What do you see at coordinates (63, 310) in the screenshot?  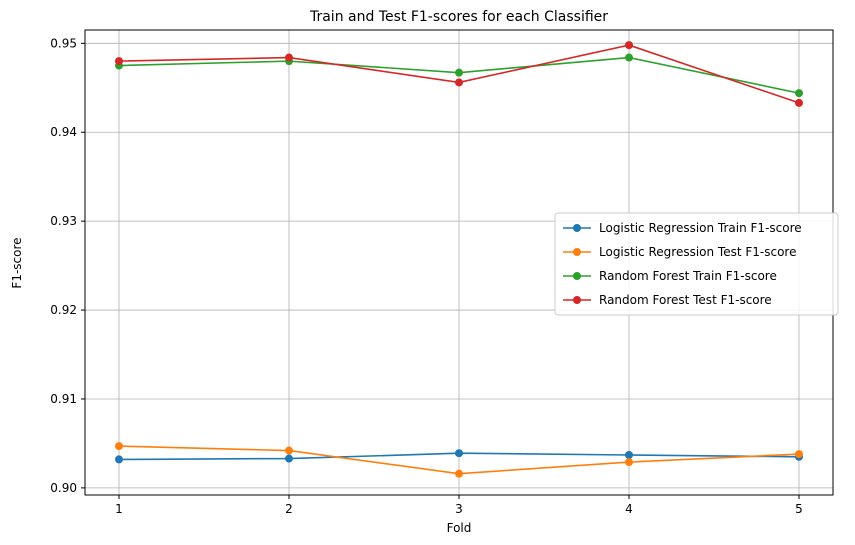 I see `y-tick-label: 0.92` at bounding box center [63, 310].